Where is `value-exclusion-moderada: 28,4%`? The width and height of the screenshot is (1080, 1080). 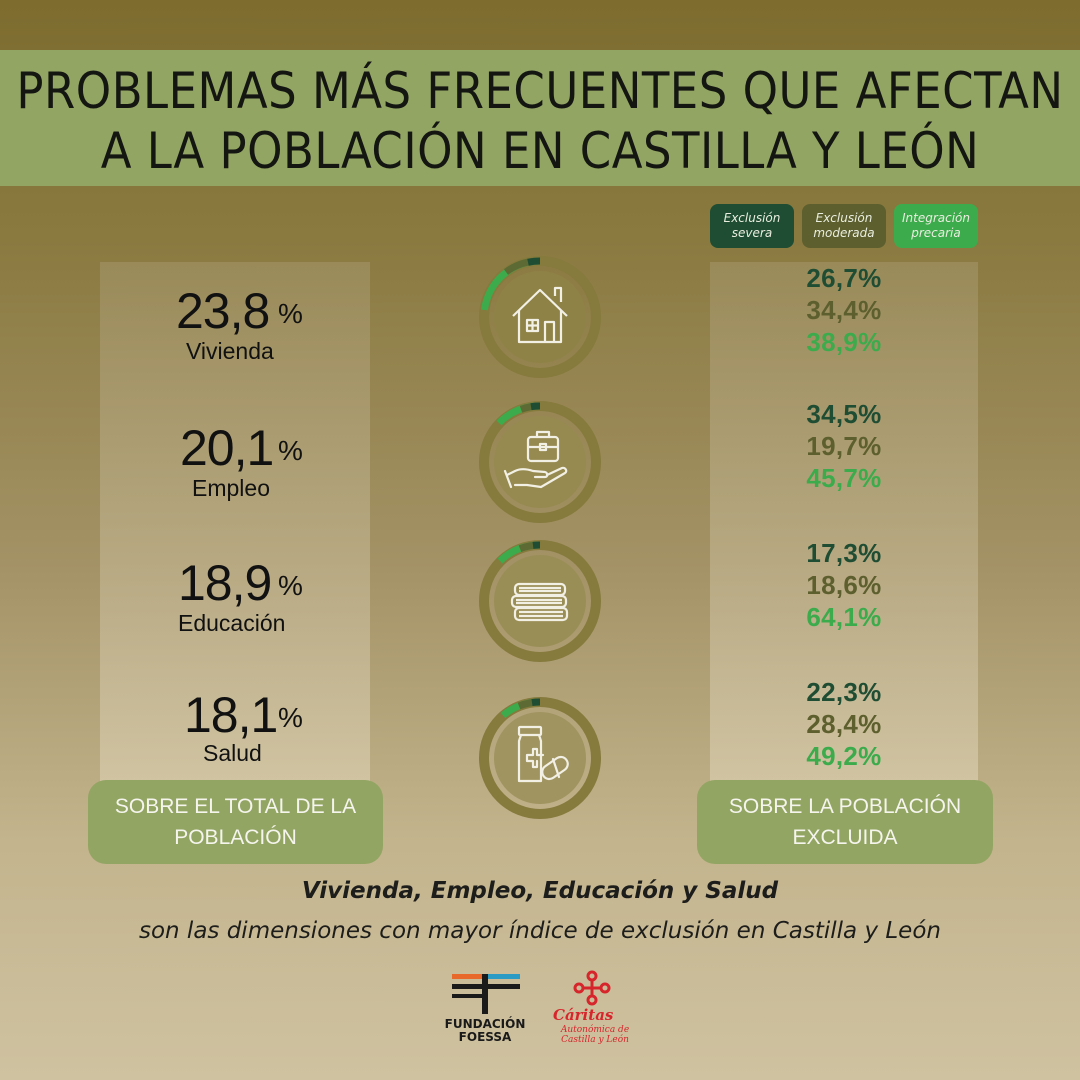
value-exclusion-moderada: 28,4% is located at coordinates (844, 724).